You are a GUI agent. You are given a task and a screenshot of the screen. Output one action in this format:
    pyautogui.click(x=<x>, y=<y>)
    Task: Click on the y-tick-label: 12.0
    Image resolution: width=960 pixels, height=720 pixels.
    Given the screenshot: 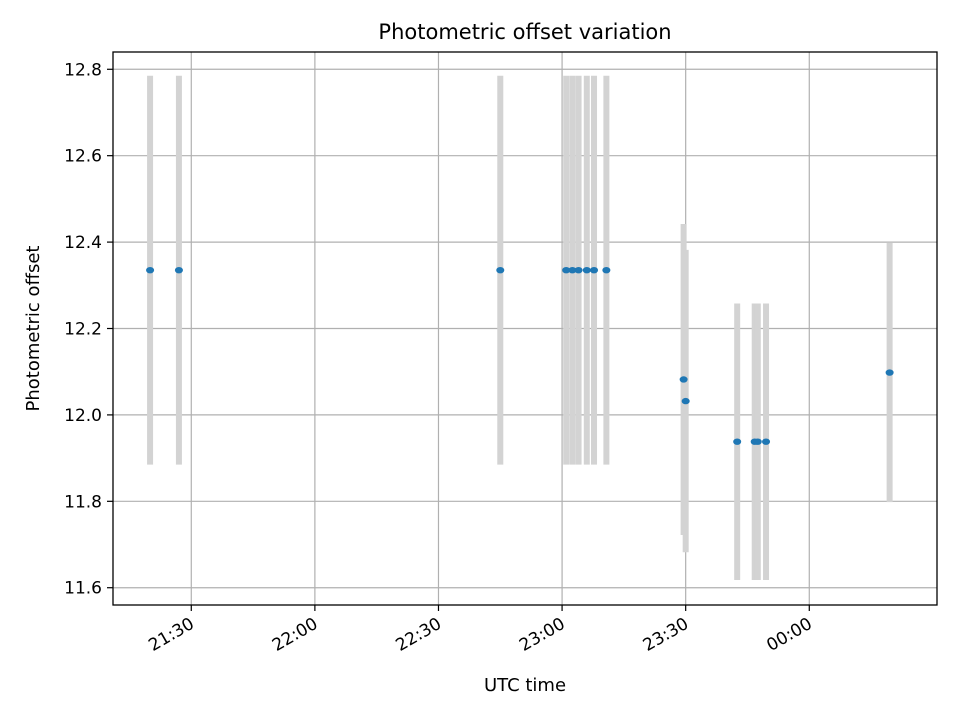 What is the action you would take?
    pyautogui.click(x=83, y=416)
    